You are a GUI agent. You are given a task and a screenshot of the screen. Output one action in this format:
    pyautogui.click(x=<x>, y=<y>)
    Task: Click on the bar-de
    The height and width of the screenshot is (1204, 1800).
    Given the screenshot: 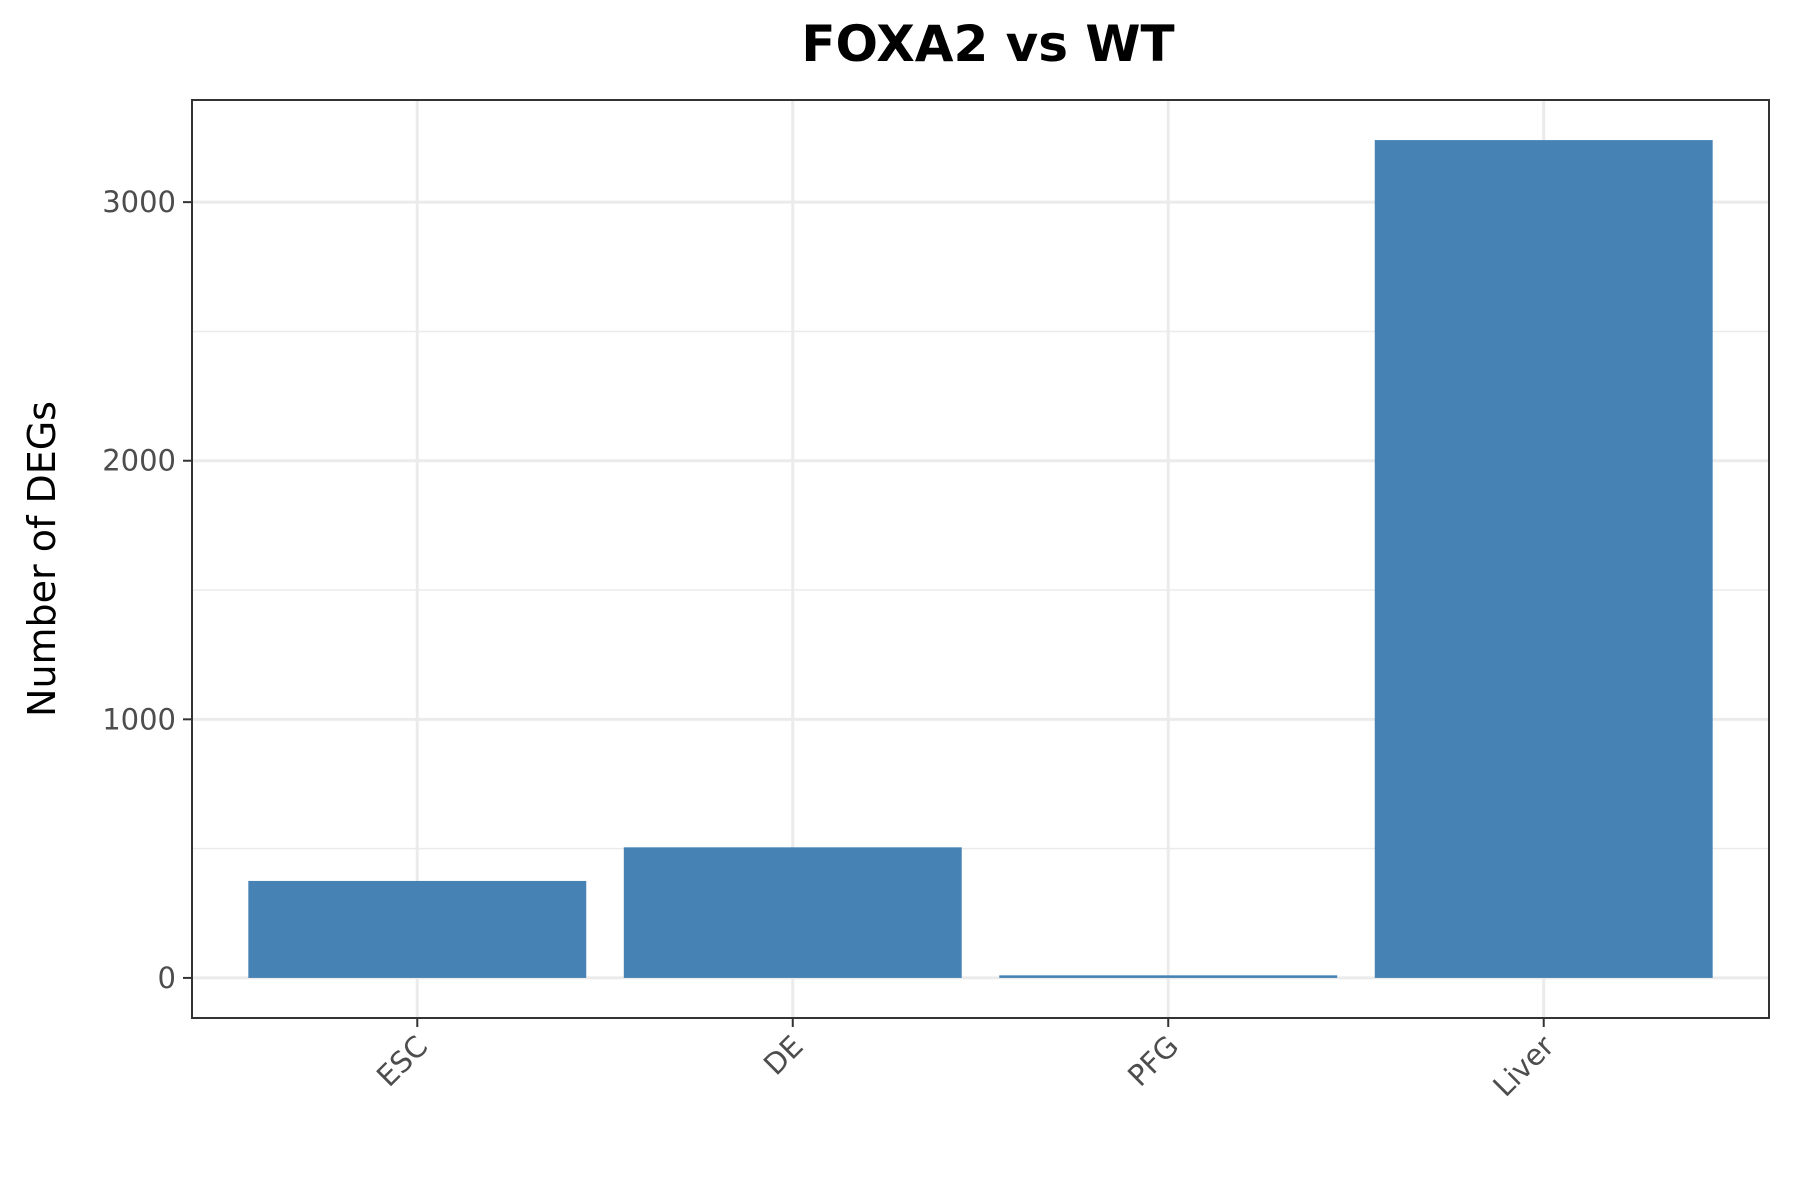 What is the action you would take?
    pyautogui.click(x=792, y=912)
    